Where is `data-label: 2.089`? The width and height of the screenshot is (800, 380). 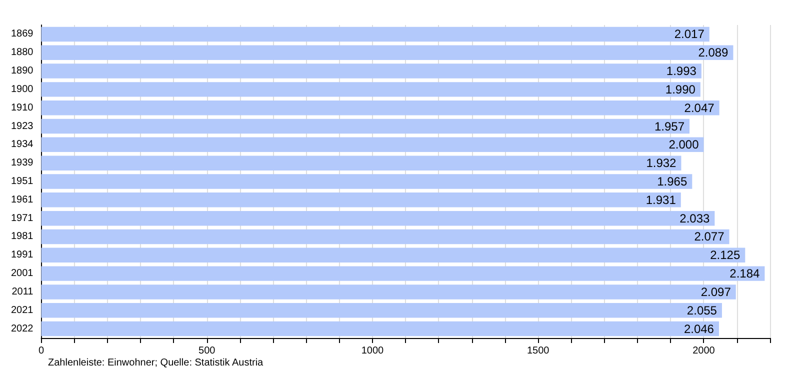 data-label: 2.089 is located at coordinates (713, 53).